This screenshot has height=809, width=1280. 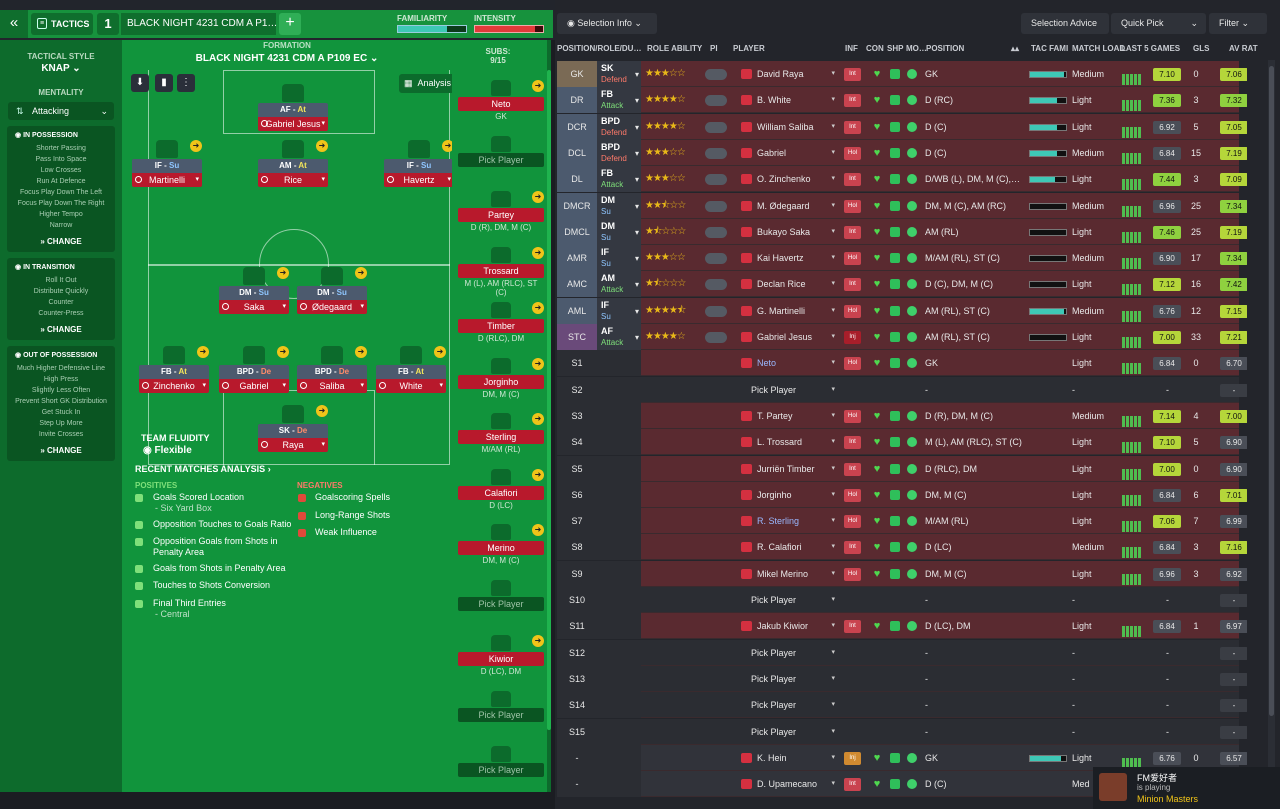 I want to click on formation-name: BLACK NIGHT 4231 CDM A P109 EC ⌄, so click(x=287, y=58).